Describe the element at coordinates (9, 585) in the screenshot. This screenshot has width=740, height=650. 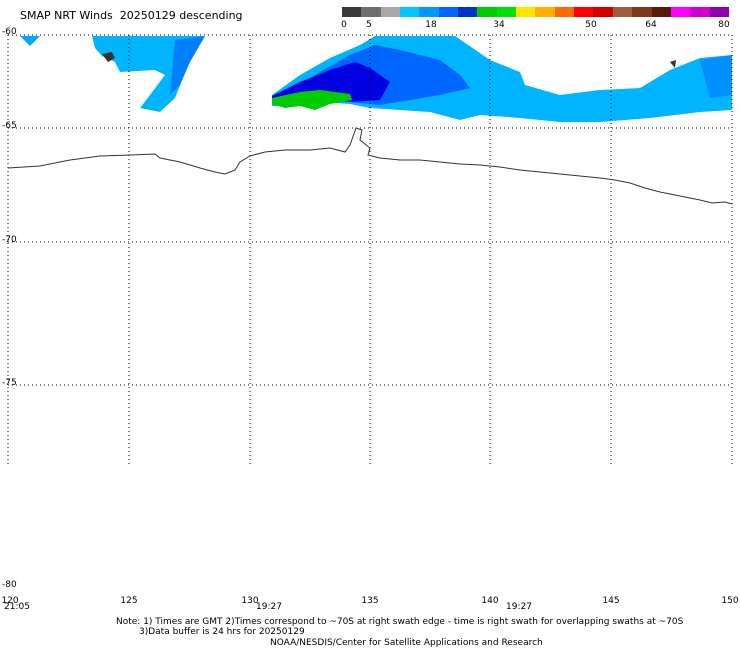
I see `lat-label: -80` at that location.